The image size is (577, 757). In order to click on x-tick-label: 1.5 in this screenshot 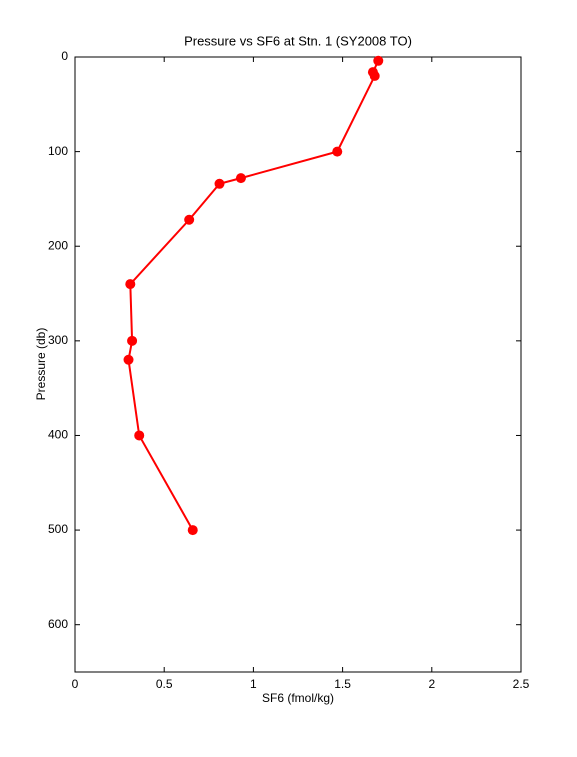, I will do `click(342, 684)`.